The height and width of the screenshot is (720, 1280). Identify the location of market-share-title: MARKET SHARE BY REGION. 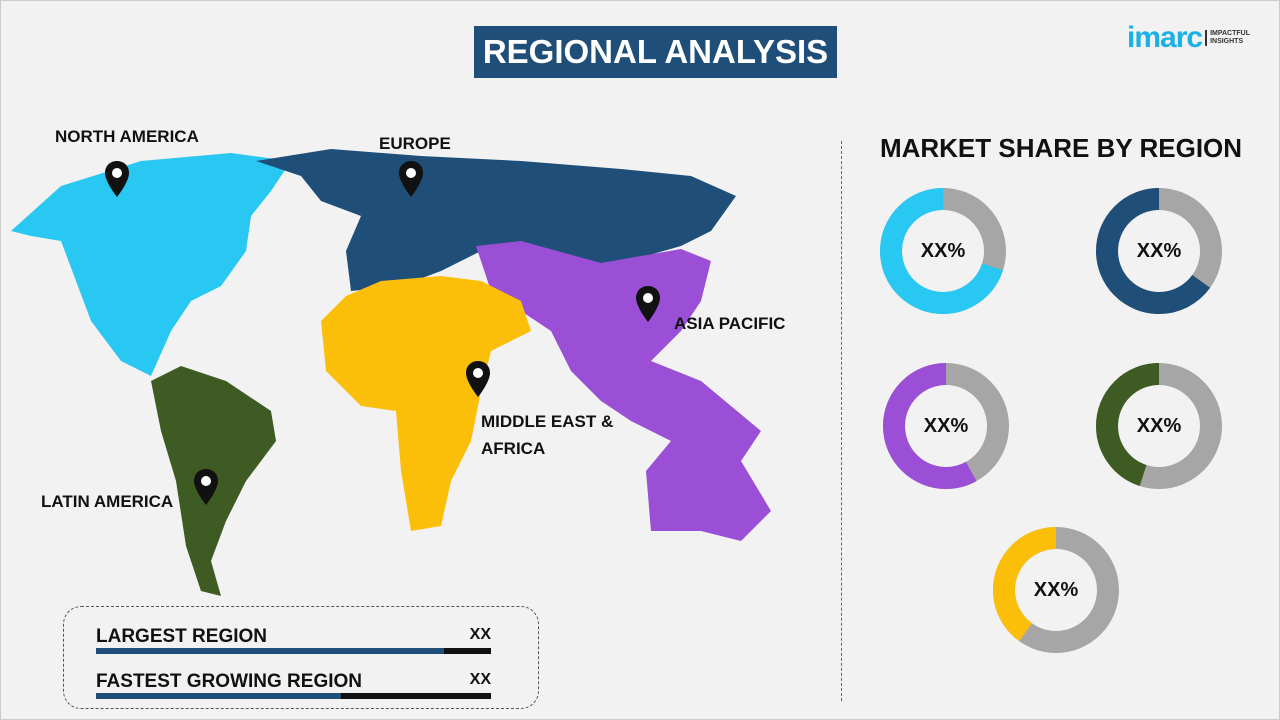
(1061, 148).